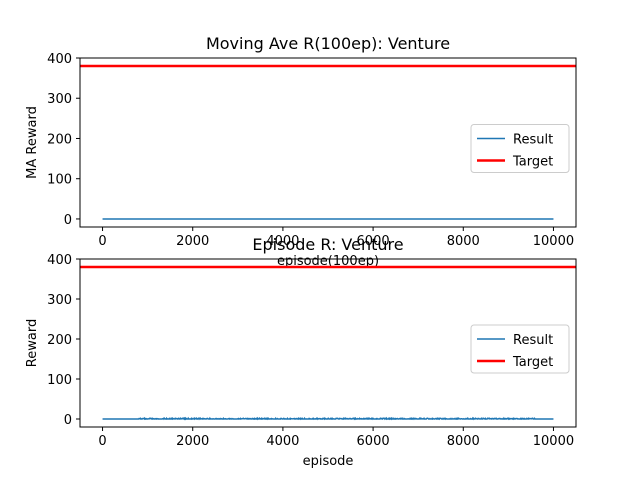 The width and height of the screenshot is (640, 480). What do you see at coordinates (328, 43) in the screenshot?
I see `chart-title: Moving Ave R(100ep): Venture` at bounding box center [328, 43].